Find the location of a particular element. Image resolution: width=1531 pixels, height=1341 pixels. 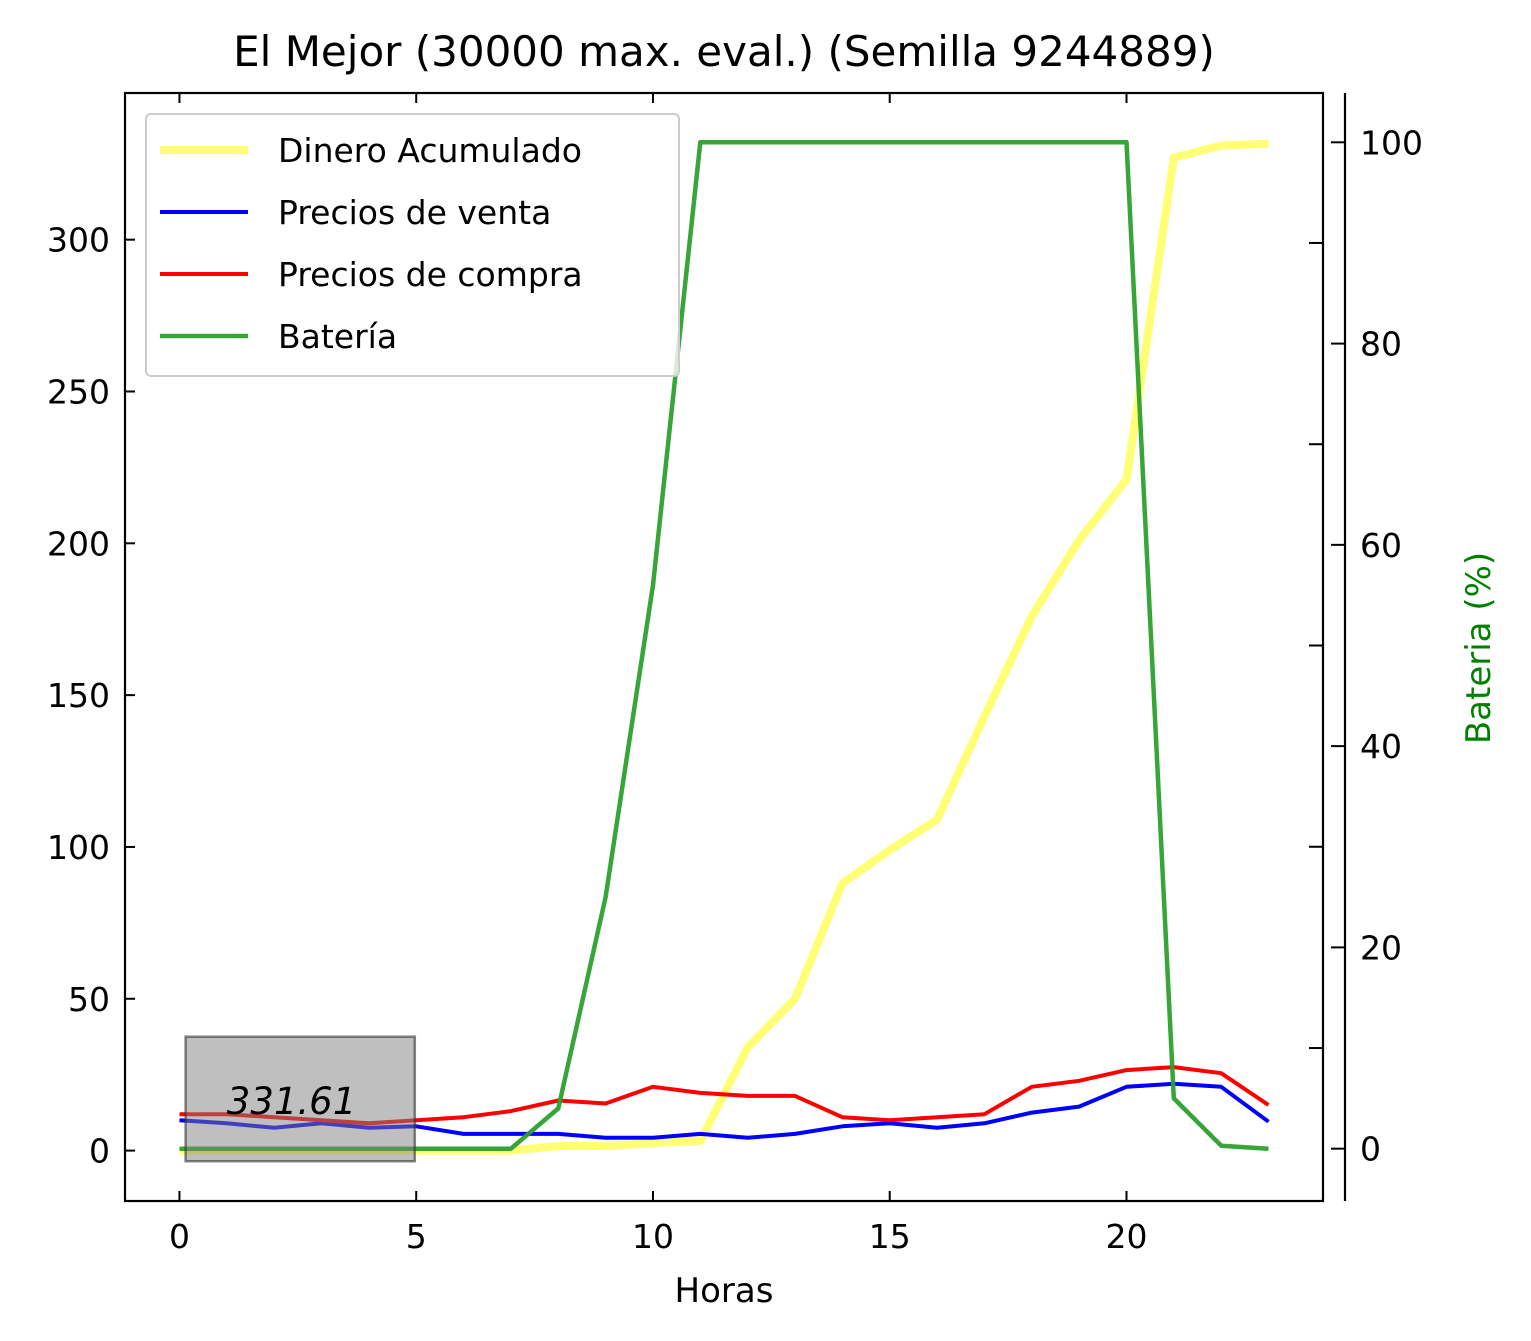

y2-tick-label: 20 is located at coordinates (1381, 947).